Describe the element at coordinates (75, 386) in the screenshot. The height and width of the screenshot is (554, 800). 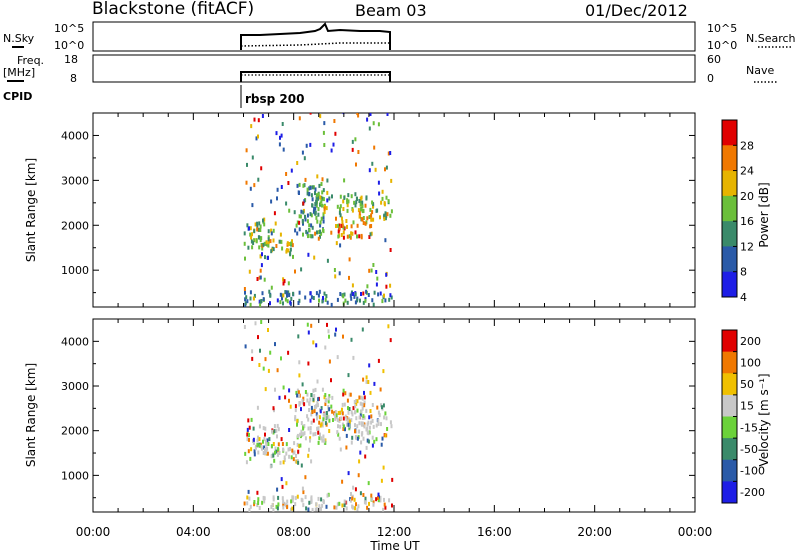
I see `velocity-ytick-label: 3000` at that location.